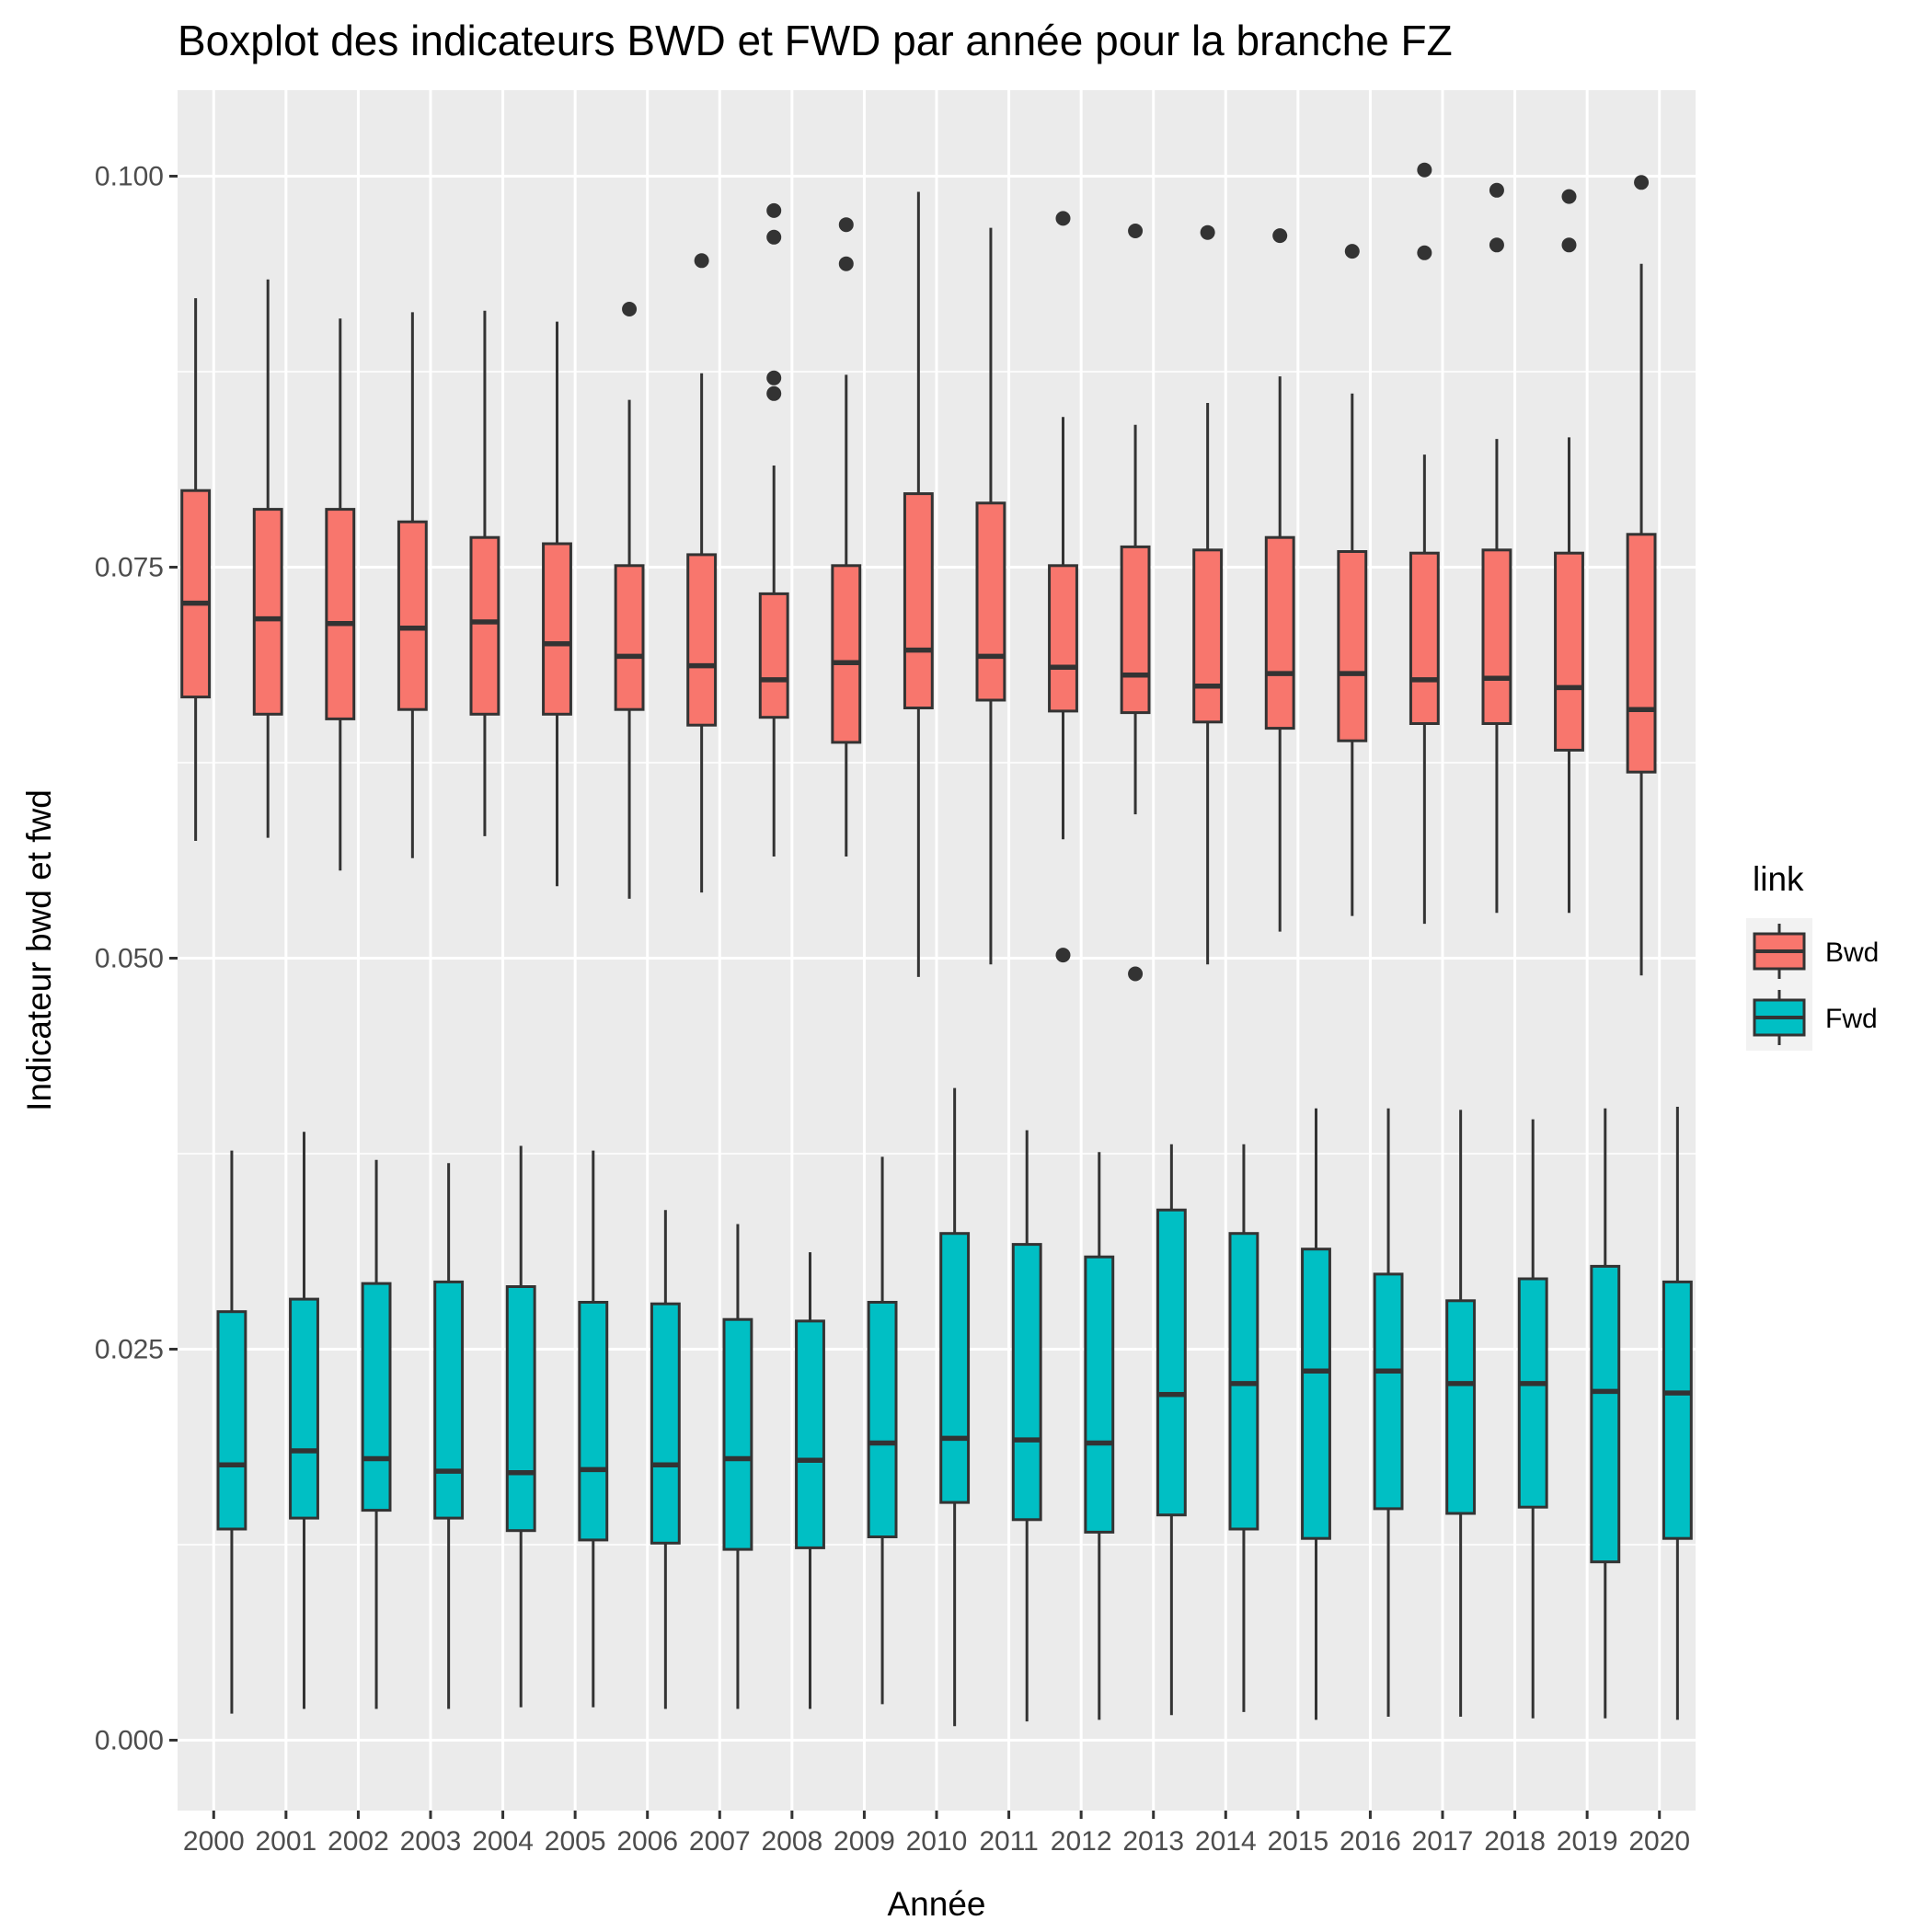 The height and width of the screenshot is (1932, 1932). I want to click on boxplot-bwd-2012, so click(1063, 587).